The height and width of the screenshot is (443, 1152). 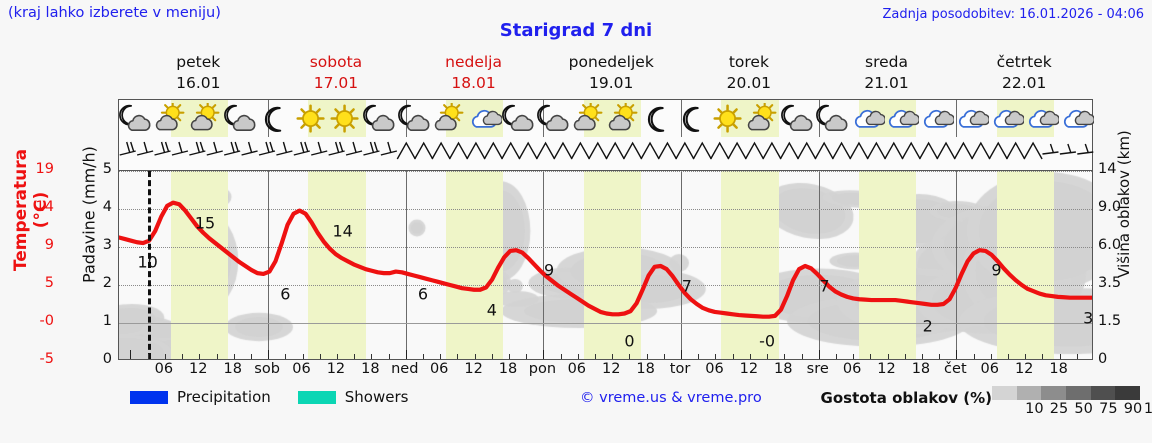 What do you see at coordinates (767, 341) in the screenshot?
I see `temperature-value-label: -0` at bounding box center [767, 341].